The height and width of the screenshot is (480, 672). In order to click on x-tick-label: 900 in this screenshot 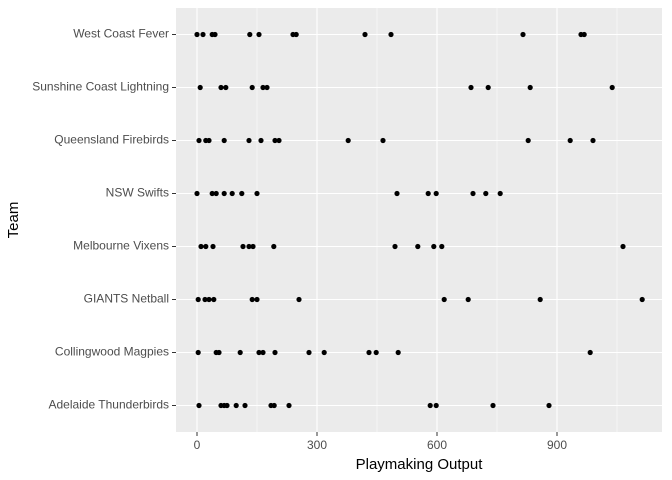, I will do `click(557, 445)`.